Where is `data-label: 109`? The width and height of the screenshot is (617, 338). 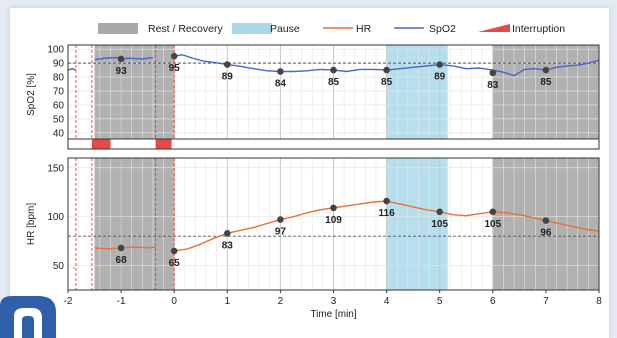 data-label: 109 is located at coordinates (333, 220).